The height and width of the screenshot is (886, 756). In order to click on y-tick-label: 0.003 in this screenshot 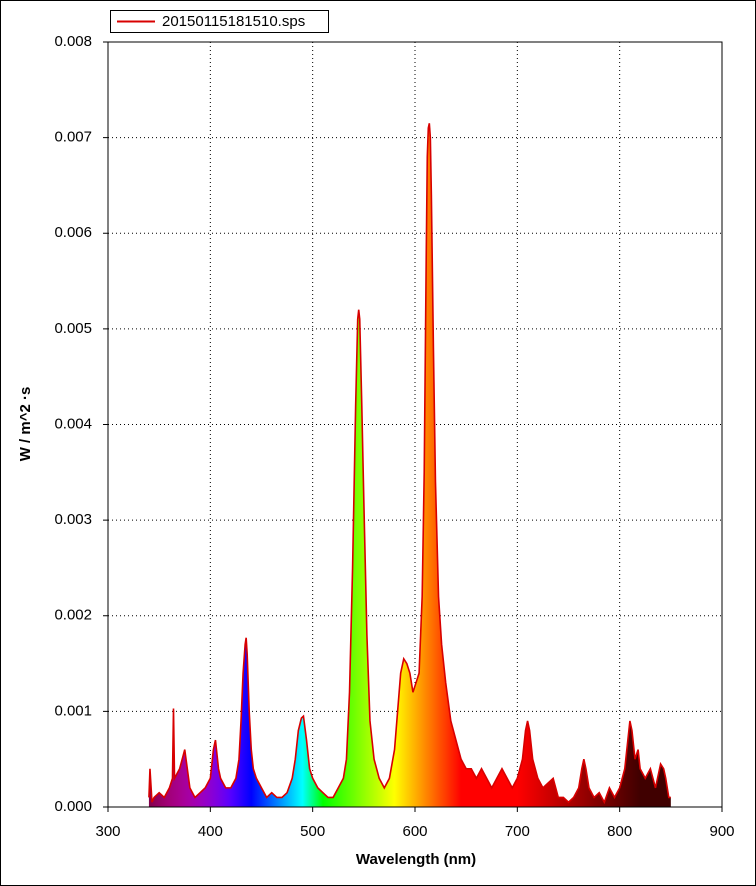, I will do `click(73, 519)`.